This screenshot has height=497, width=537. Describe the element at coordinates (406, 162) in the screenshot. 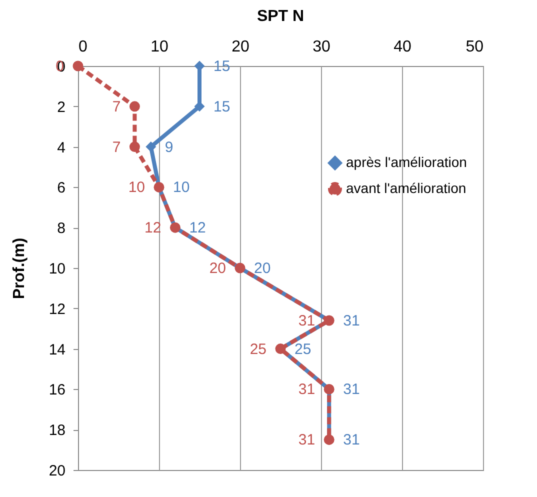

I see `legend-label: après l'amélioration` at that location.